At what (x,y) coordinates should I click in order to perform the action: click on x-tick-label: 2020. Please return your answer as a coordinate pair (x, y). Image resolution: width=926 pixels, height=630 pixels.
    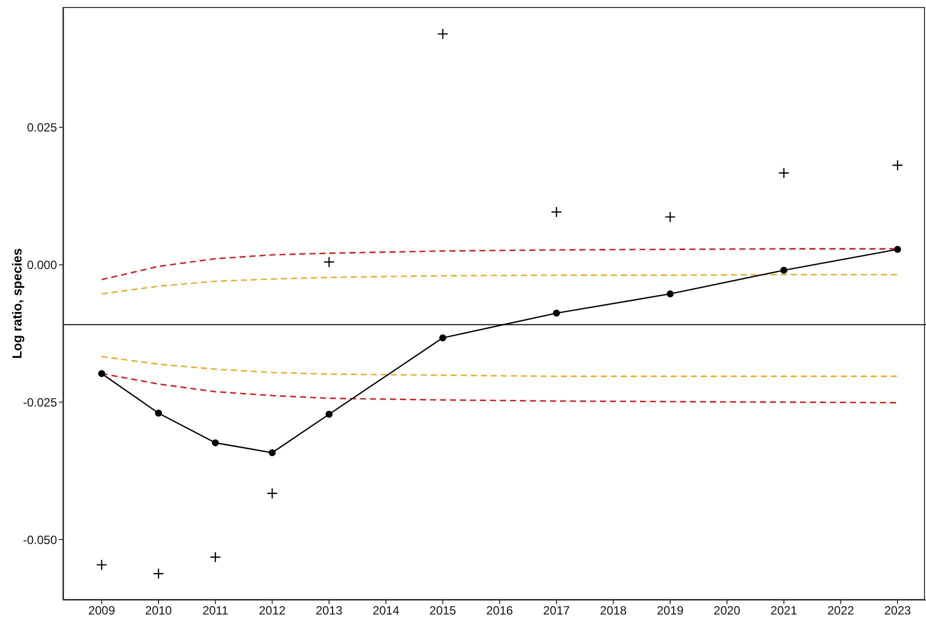
    Looking at the image, I should click on (727, 611).